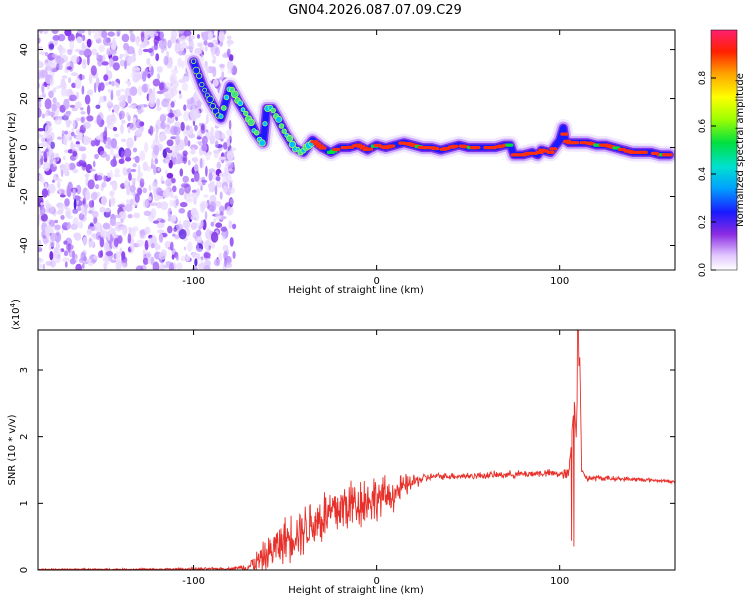 The height and width of the screenshot is (600, 750). Describe the element at coordinates (707, 174) in the screenshot. I see `colorbar-ticks: 0.0 0.2 0.4 0.6 0.8` at that location.